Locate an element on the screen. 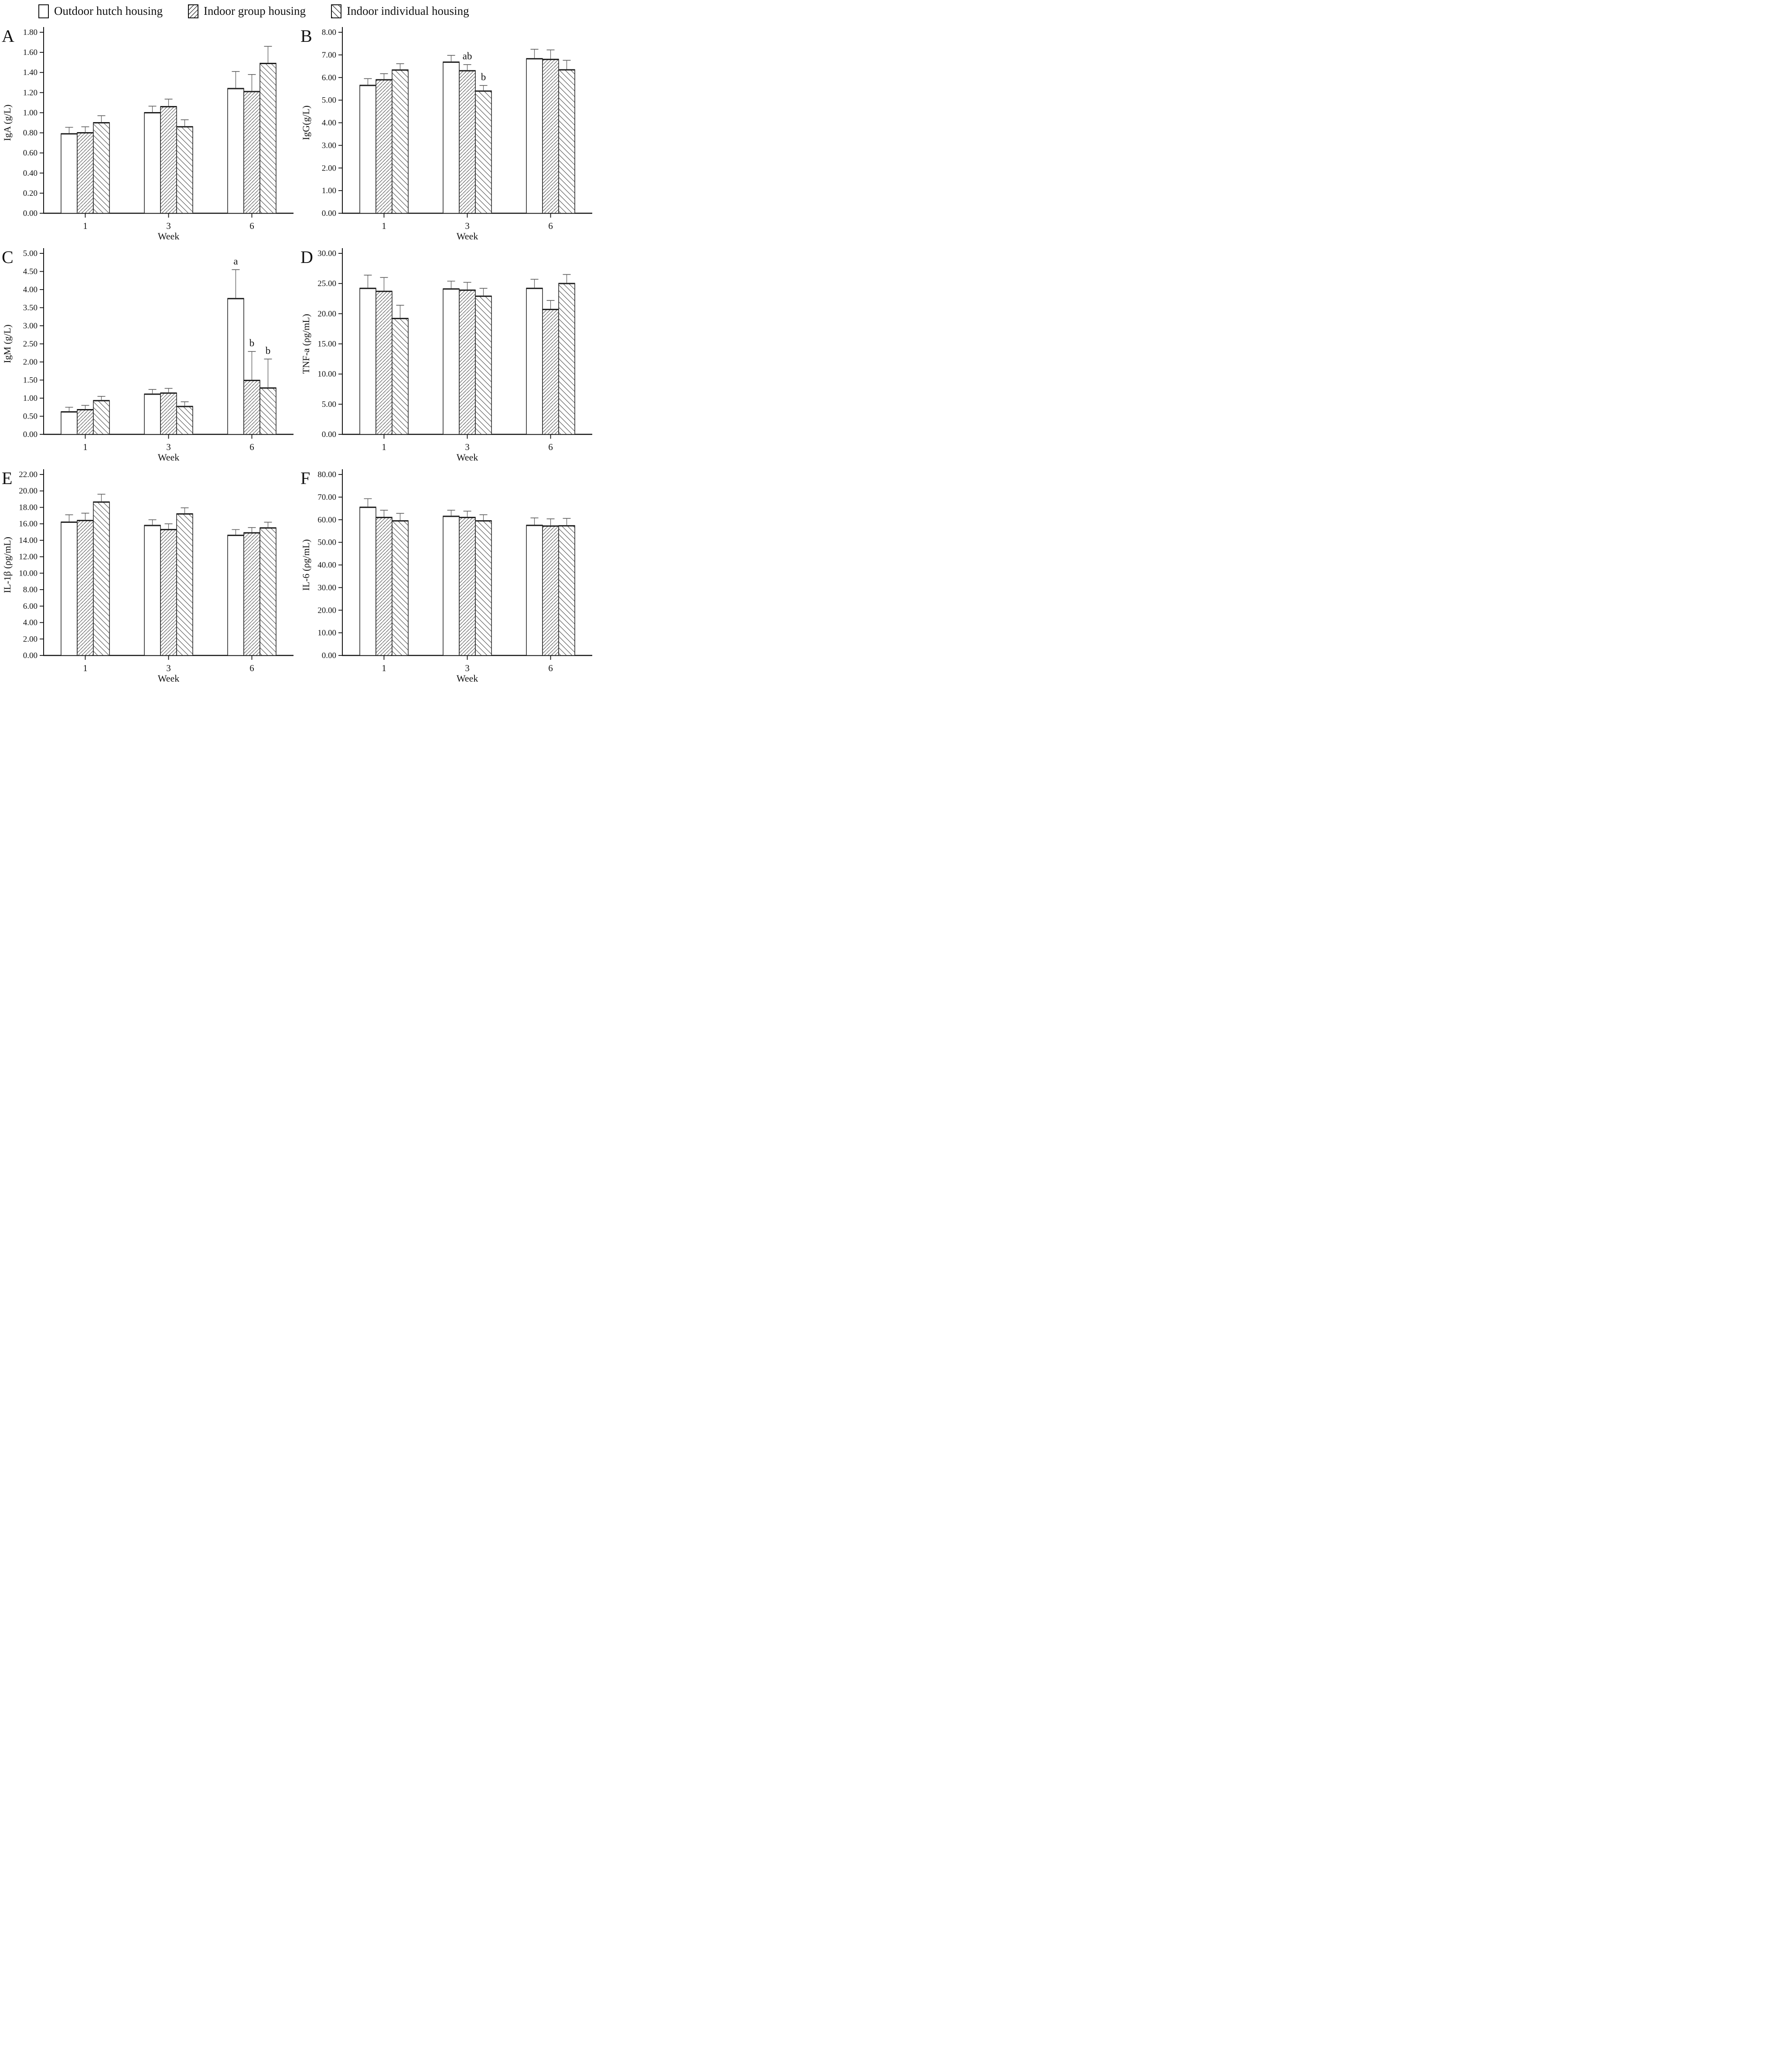  legend-label-indoor-individual: Indoor individual housing is located at coordinates (407, 11).